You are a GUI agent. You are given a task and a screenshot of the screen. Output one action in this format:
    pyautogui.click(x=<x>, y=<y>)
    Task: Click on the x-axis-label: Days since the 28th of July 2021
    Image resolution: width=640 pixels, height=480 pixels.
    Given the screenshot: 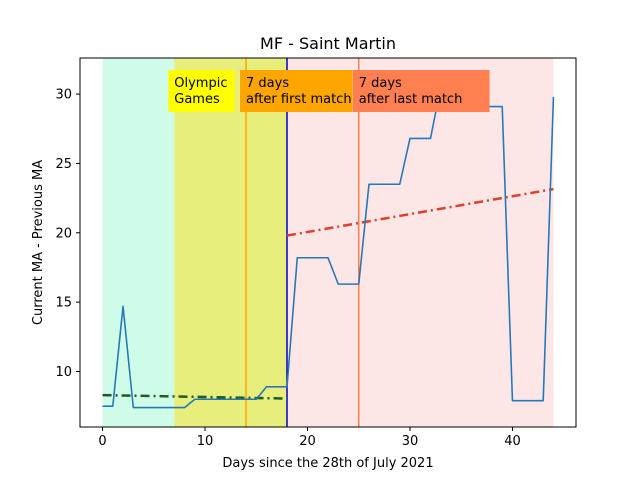 What is the action you would take?
    pyautogui.click(x=327, y=463)
    